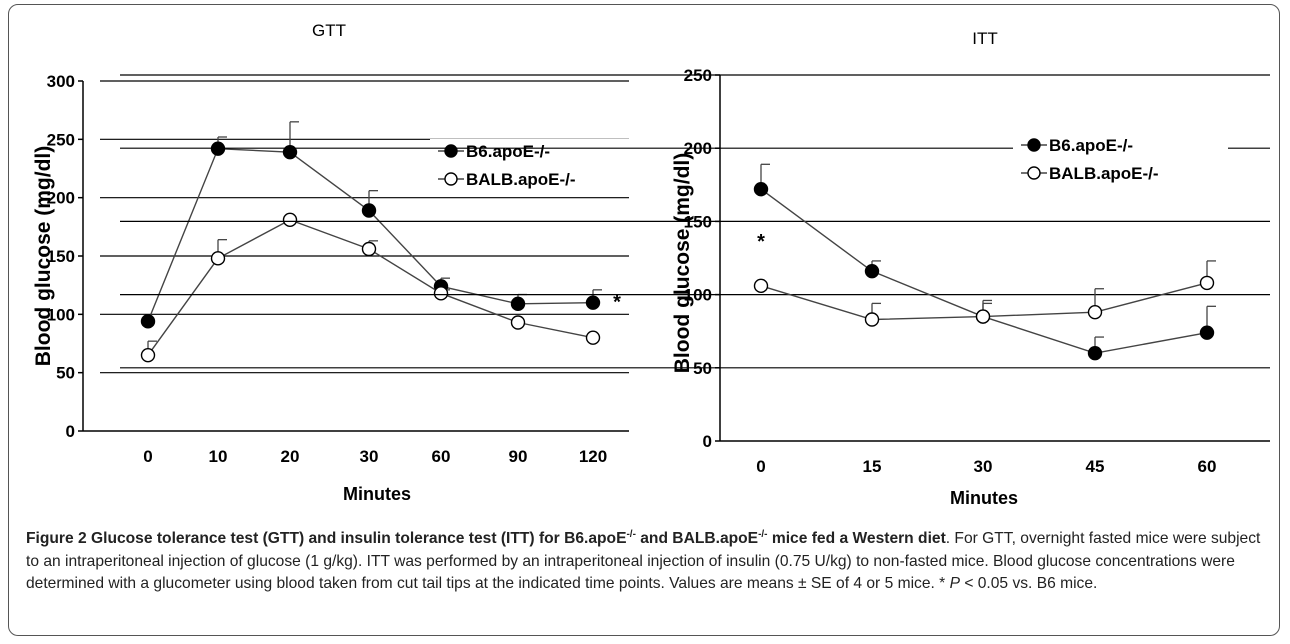  What do you see at coordinates (856, 538) in the screenshot?
I see `caption-title-part: mice fed a Western diet` at bounding box center [856, 538].